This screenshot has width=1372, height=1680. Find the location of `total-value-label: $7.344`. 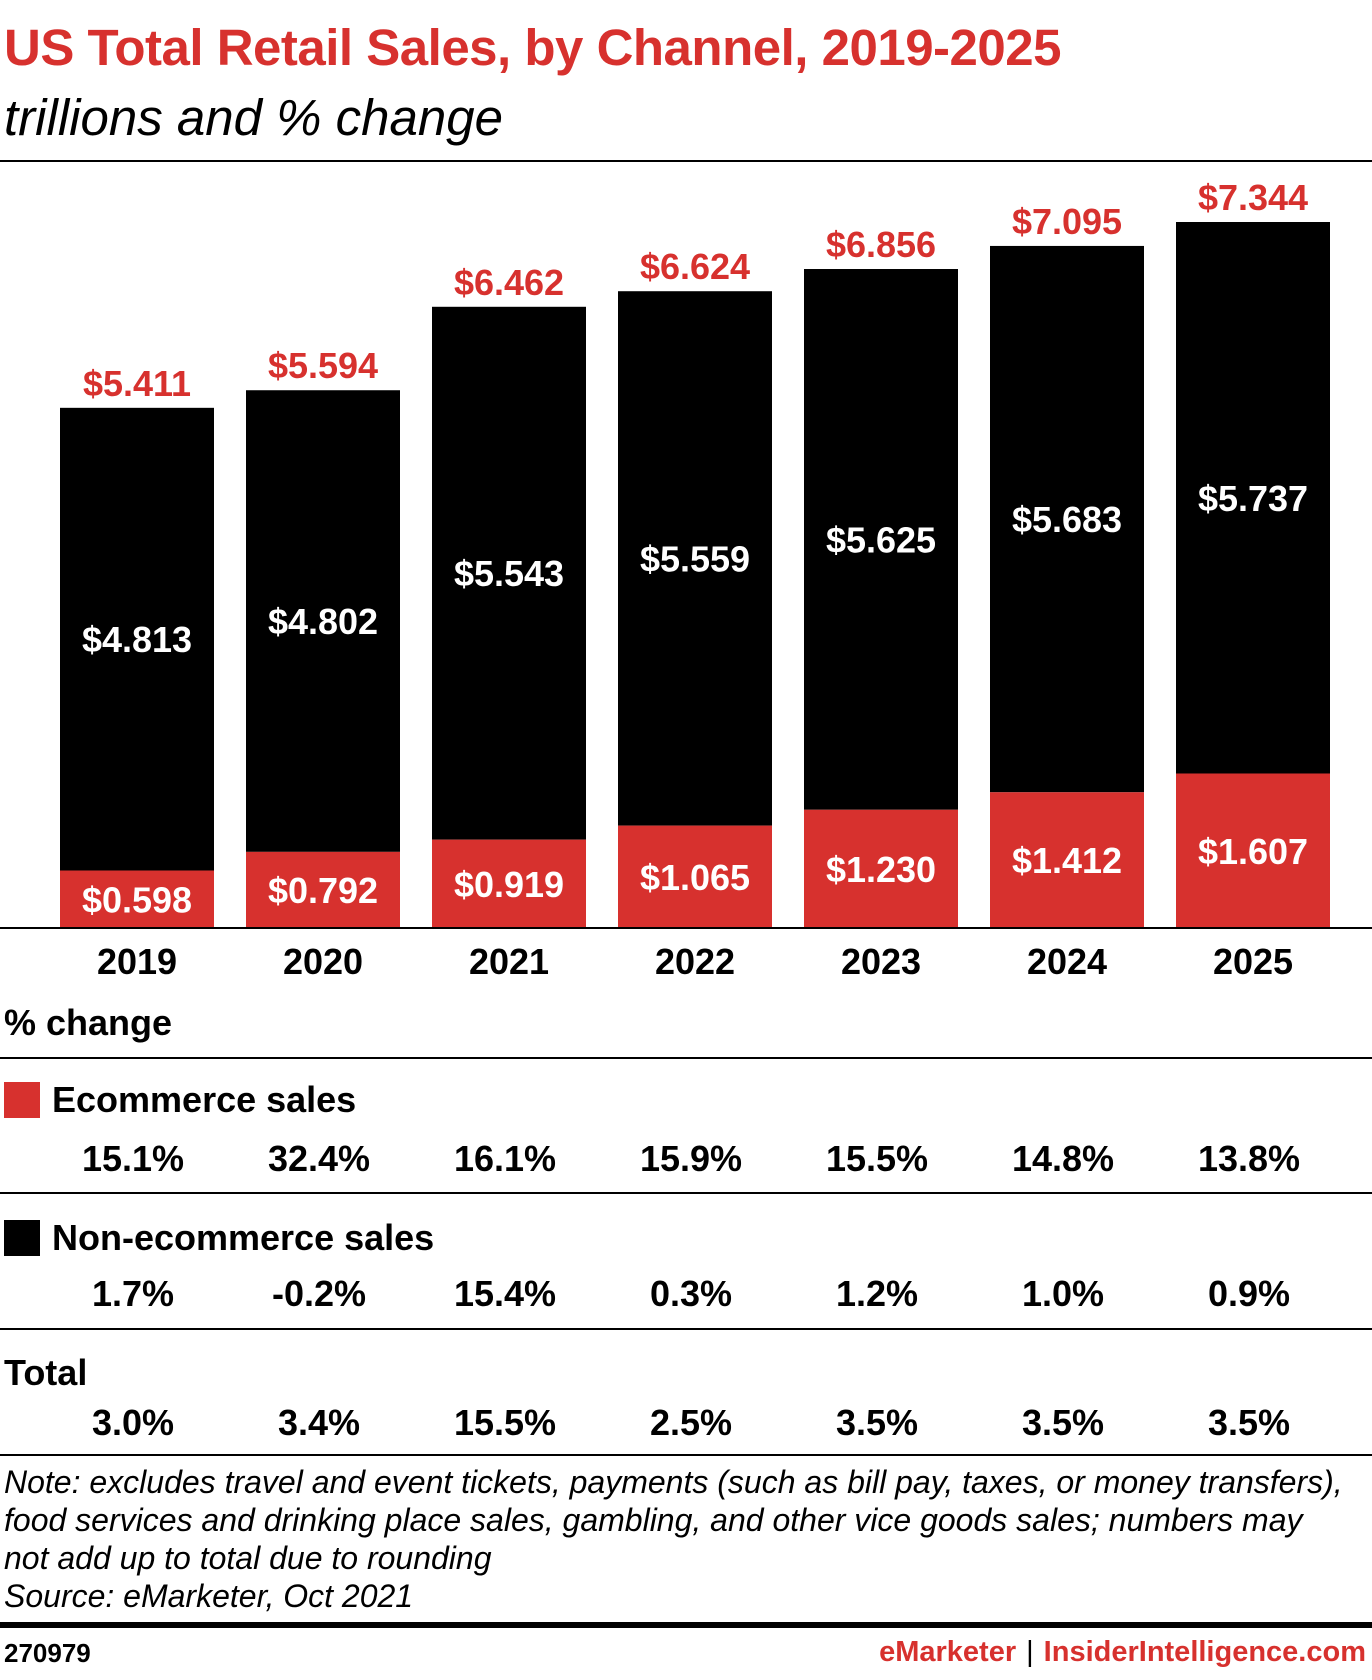

total-value-label: $7.344 is located at coordinates (1253, 197).